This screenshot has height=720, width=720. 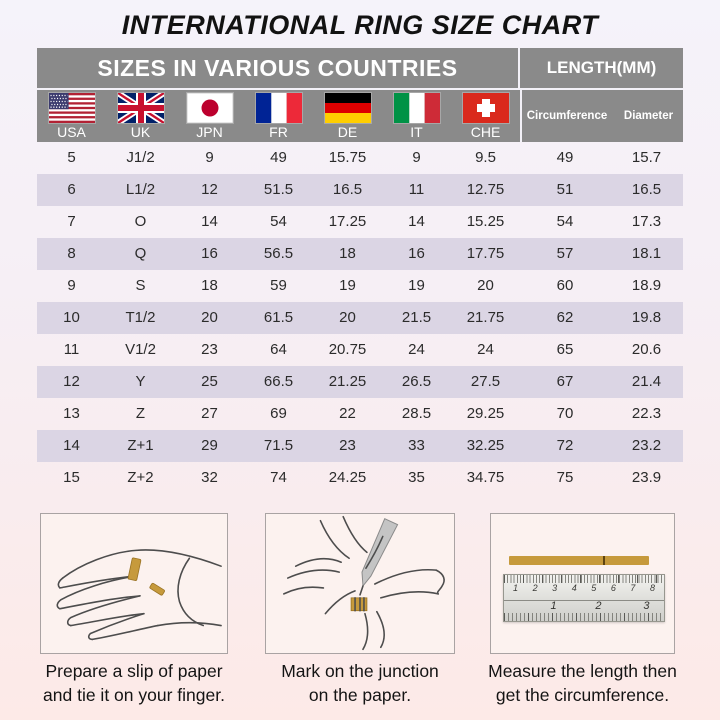 I want to click on ruler-inch-ticks, so click(x=584, y=617).